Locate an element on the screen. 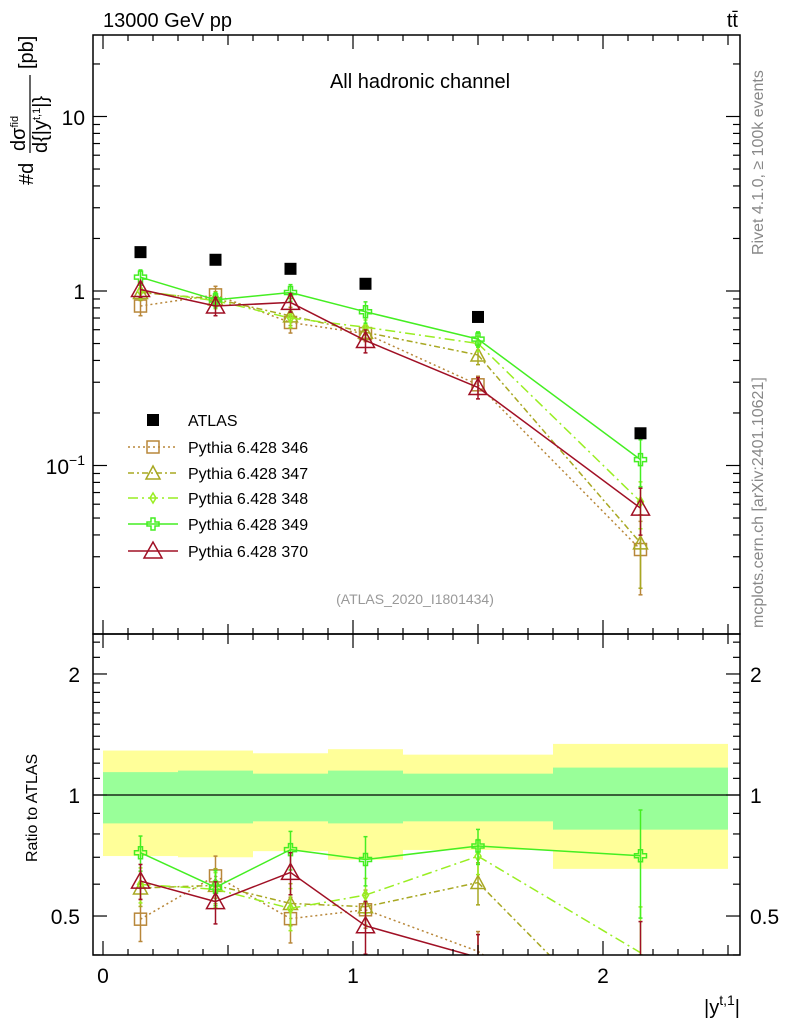 This screenshot has width=786, height=1024. rivet-label: Rivet 4.1.0, ≥ 100k events is located at coordinates (758, 162).